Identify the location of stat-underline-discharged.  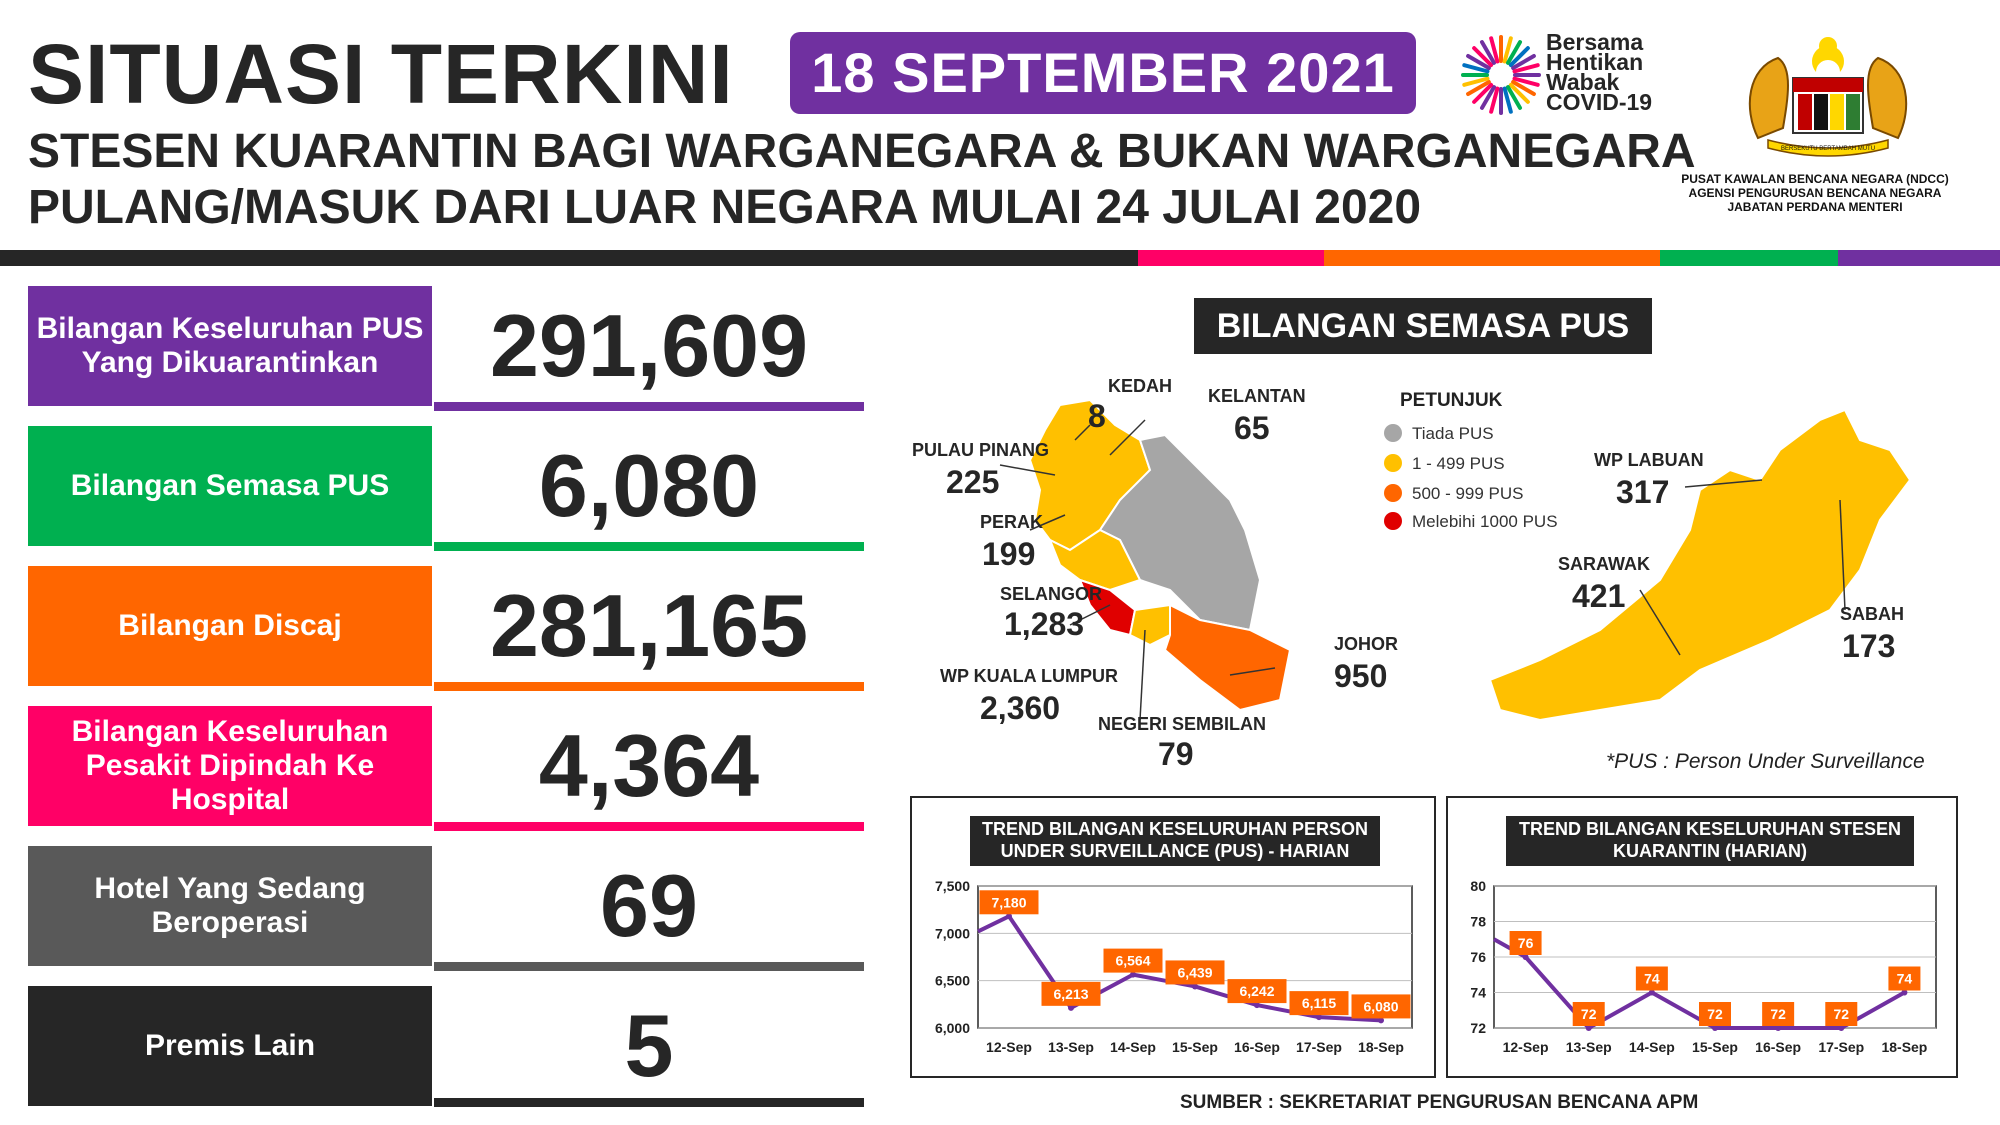
(649, 686).